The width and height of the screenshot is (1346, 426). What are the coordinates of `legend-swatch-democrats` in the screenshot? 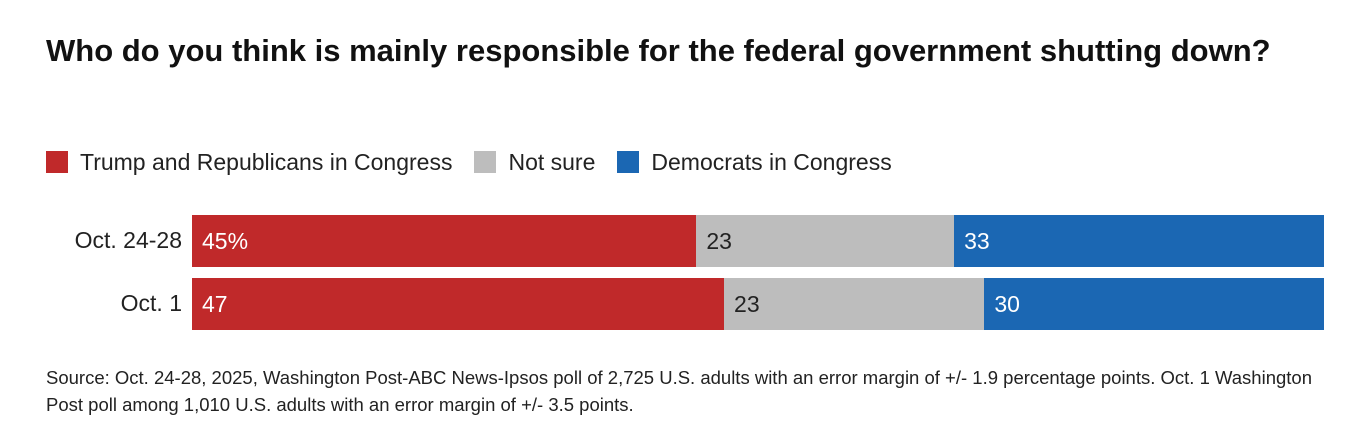 It's located at (628, 162).